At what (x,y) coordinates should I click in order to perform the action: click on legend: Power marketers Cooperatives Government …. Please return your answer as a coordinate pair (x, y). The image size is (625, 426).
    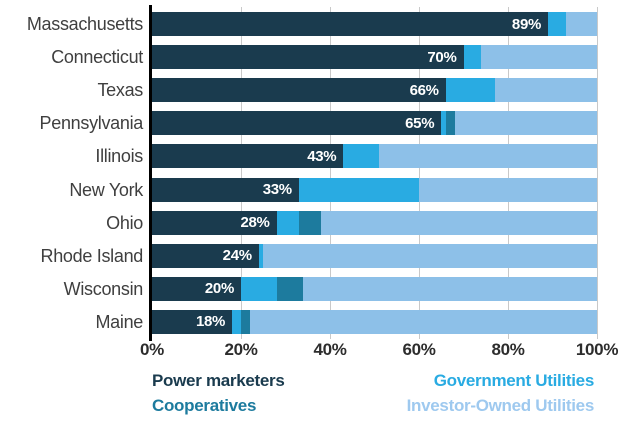
    Looking at the image, I should click on (374, 395).